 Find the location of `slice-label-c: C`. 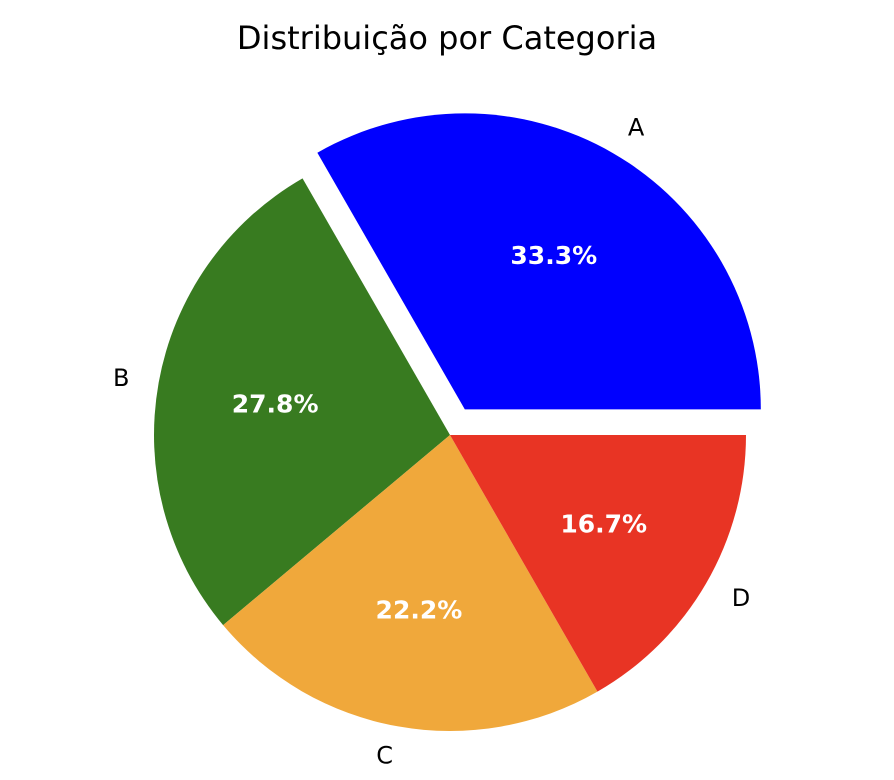

slice-label-c: C is located at coordinates (384, 756).